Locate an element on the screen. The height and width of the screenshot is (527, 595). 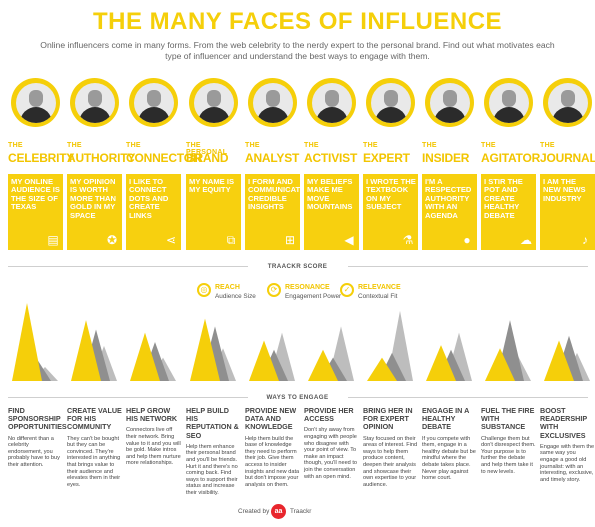
type-name: AUTHORITY is located at coordinates (101, 158).